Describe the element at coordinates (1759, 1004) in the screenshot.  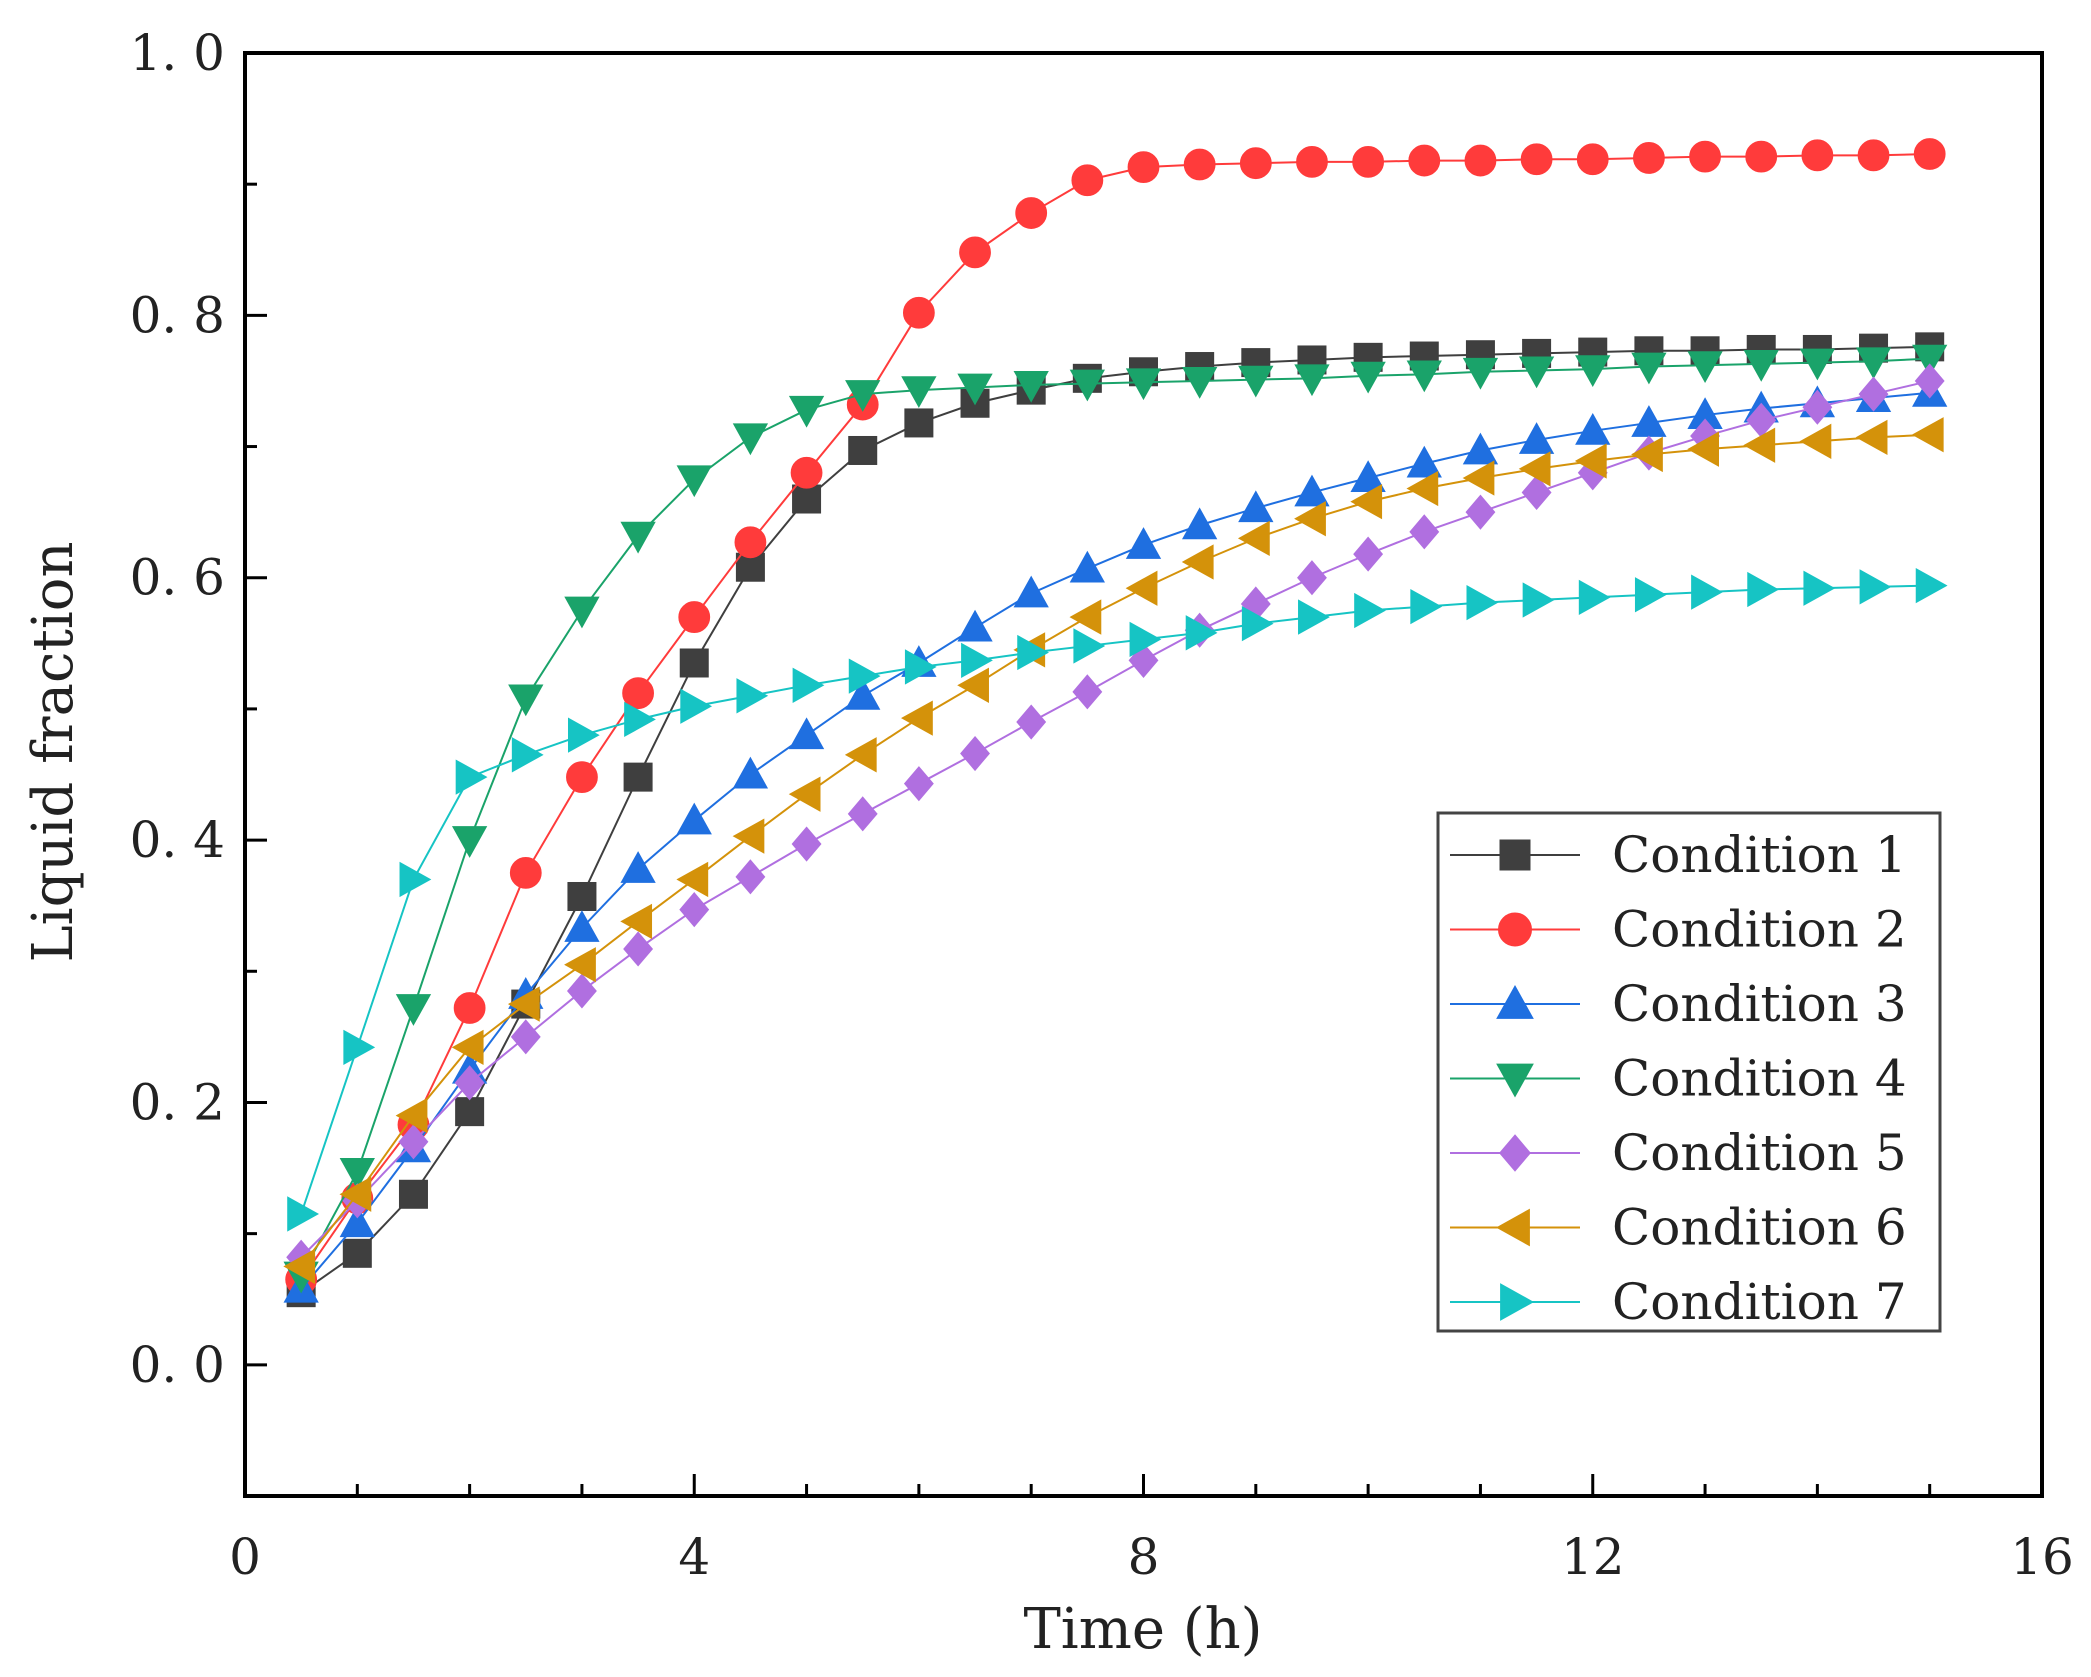
I see `legend-label: Condition 3` at that location.